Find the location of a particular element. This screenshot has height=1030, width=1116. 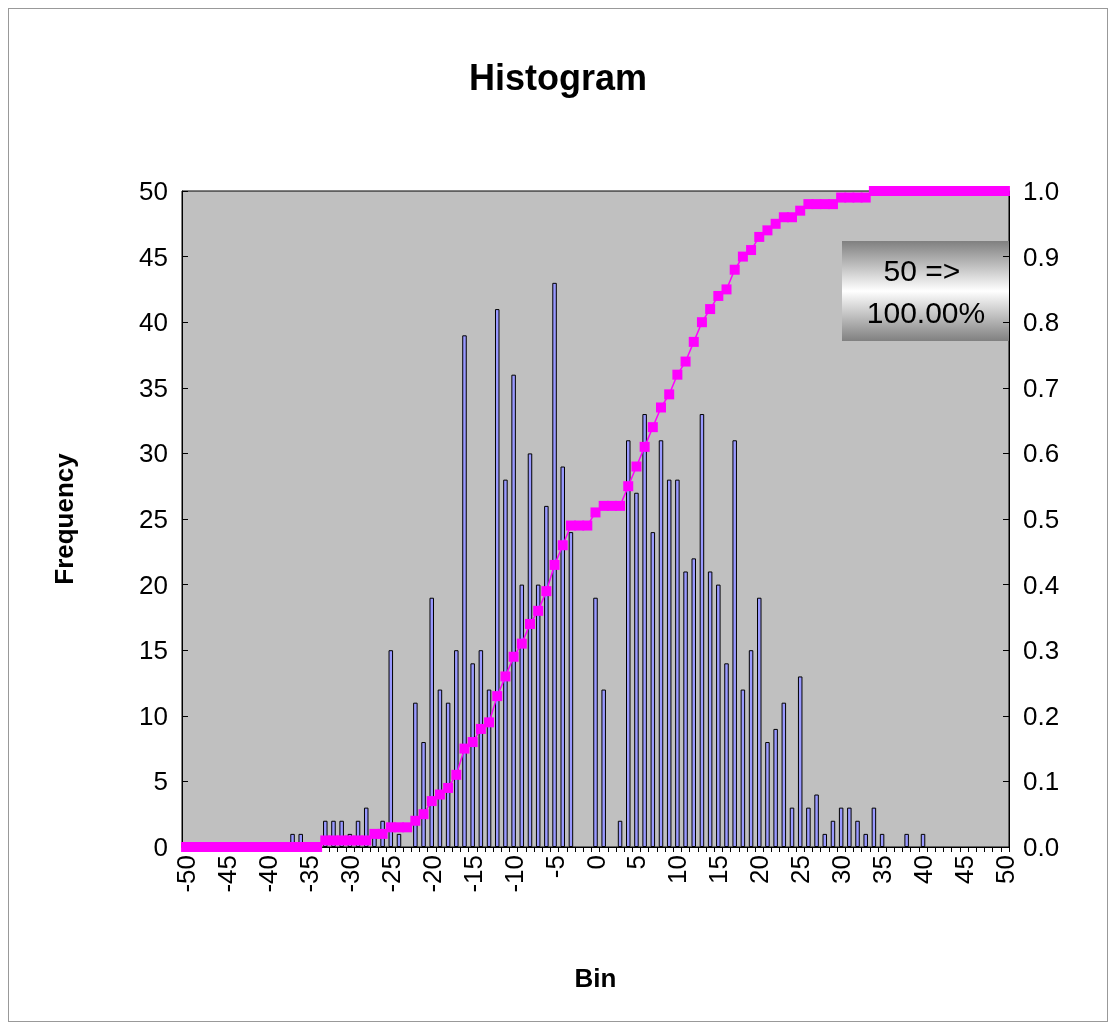

x-tick-label: -5 is located at coordinates (554, 867).